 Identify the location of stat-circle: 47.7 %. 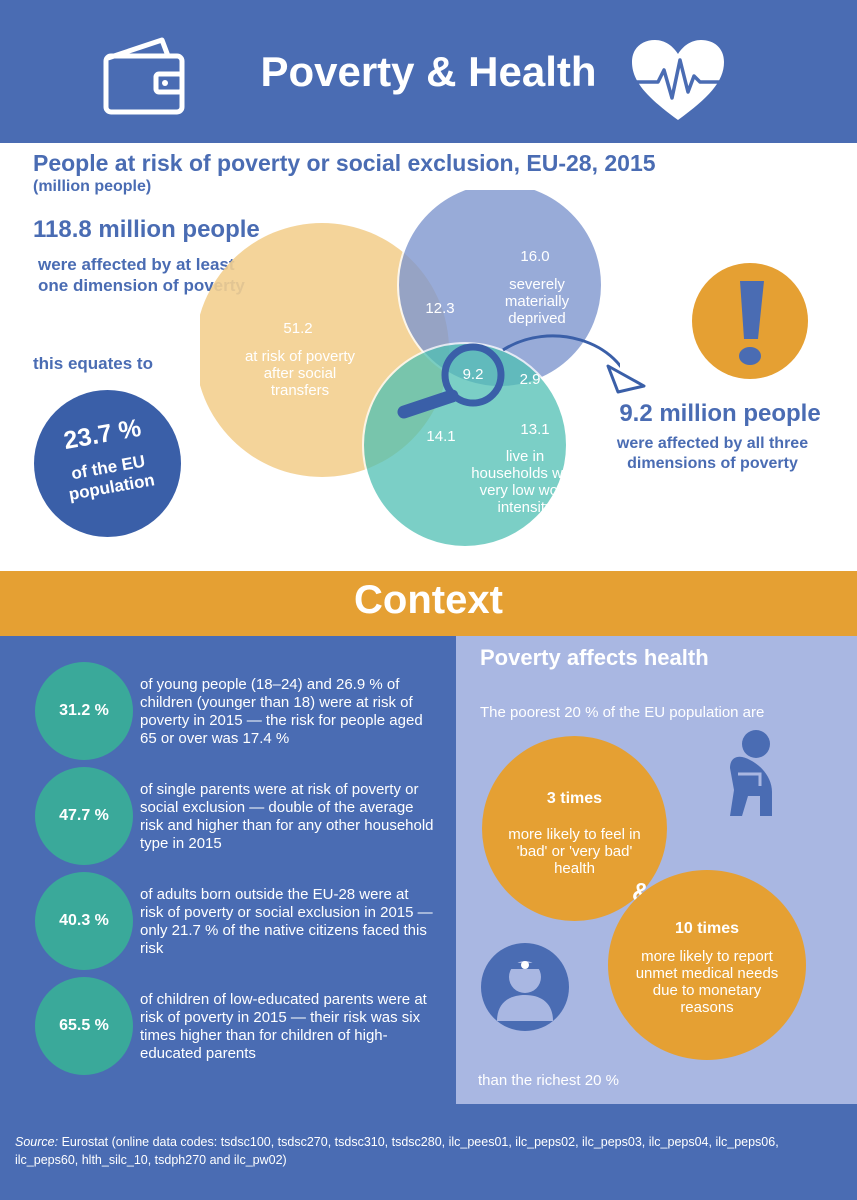
(84, 816).